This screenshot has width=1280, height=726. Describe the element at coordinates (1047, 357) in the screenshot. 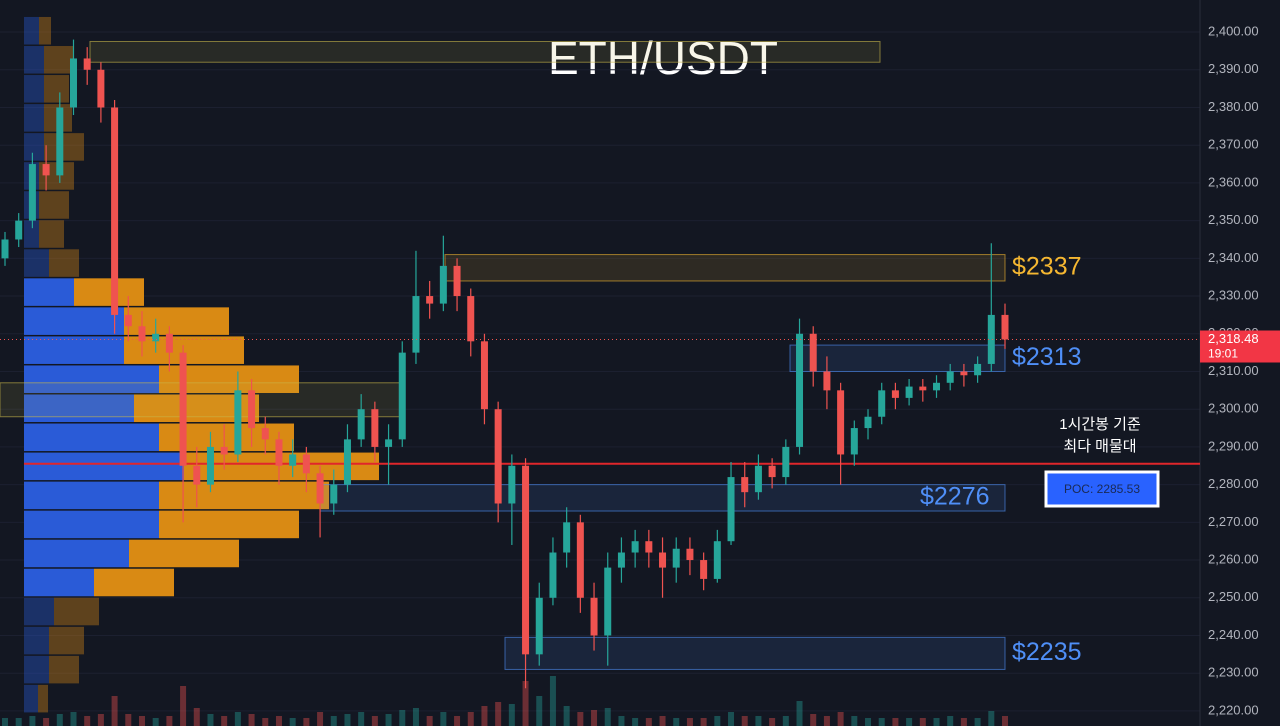

I see `zone-label: $2313` at that location.